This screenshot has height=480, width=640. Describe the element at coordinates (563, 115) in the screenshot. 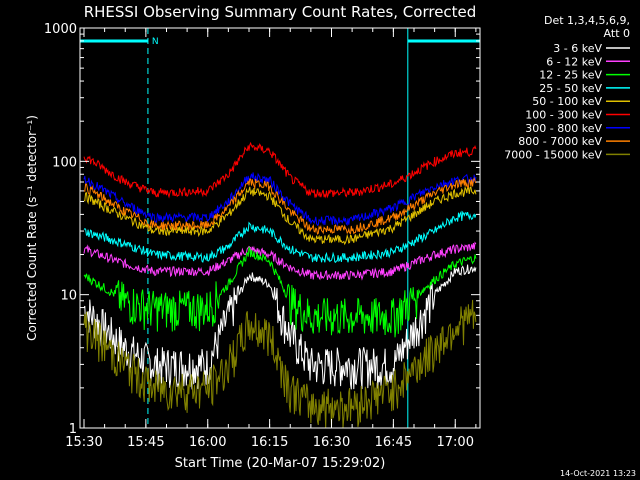

I see `legend-label-5: 100 - 300 keV` at that location.